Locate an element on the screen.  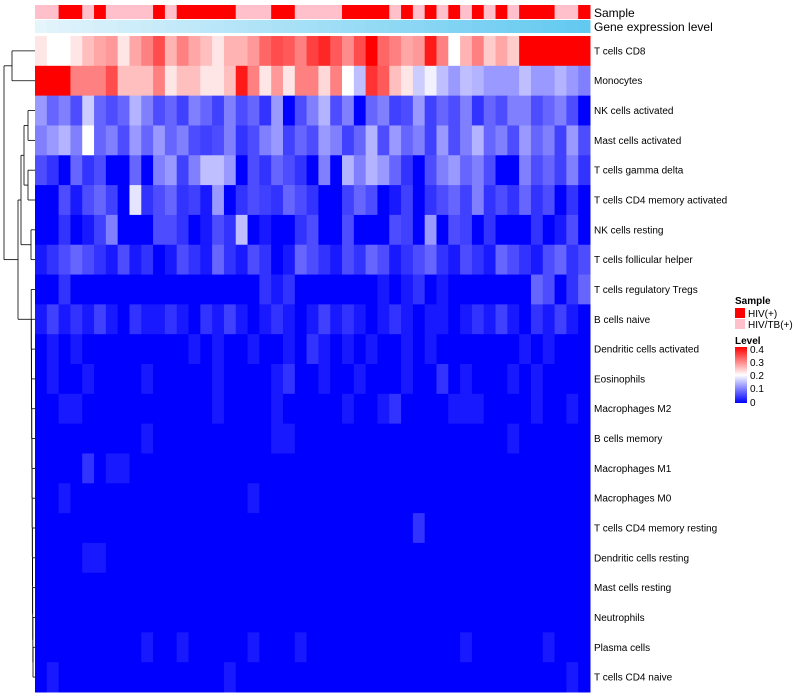
row-label: Macrophages M0 is located at coordinates (633, 499).